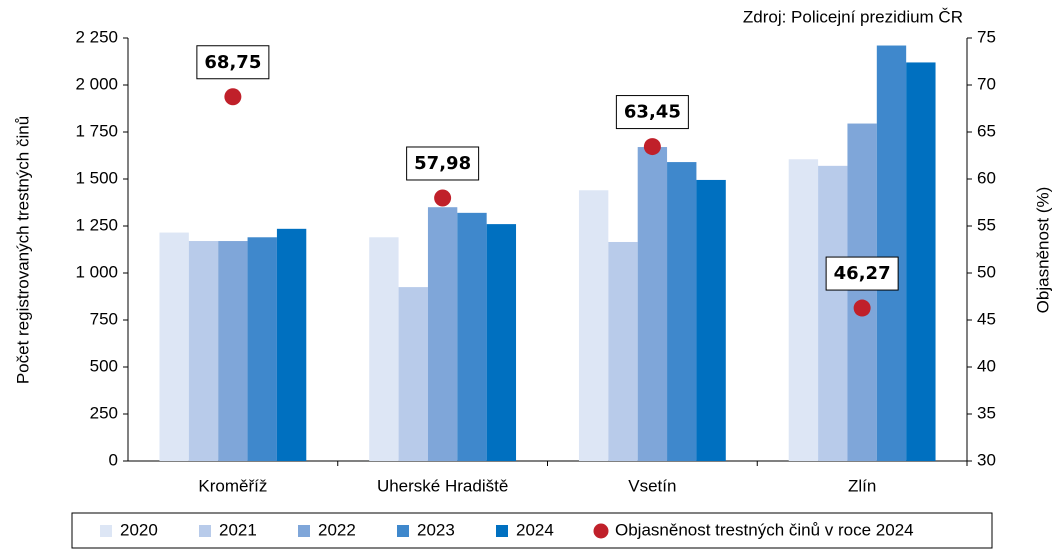 This screenshot has height=550, width=1061. What do you see at coordinates (232, 485) in the screenshot?
I see `x-tick-label: Kroměříž` at bounding box center [232, 485].